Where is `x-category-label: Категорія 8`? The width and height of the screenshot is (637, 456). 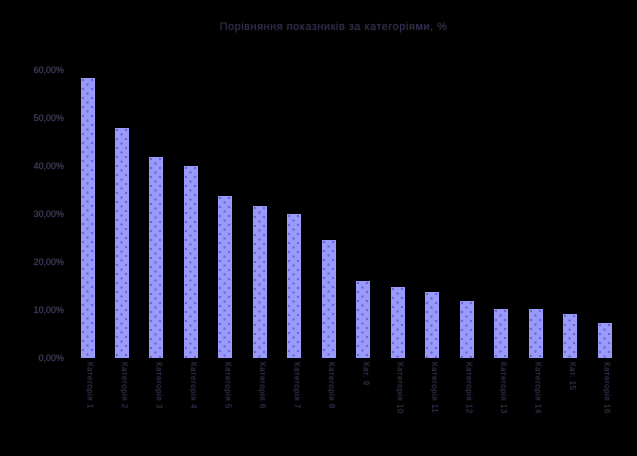 x-category-label: Категорія 8 is located at coordinates (331, 385).